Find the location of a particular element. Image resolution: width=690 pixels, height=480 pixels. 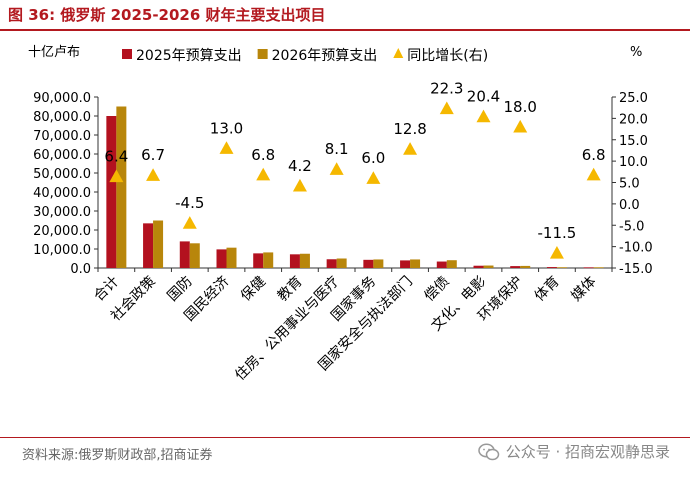

x-category-label: 媒体 is located at coordinates (583, 289).